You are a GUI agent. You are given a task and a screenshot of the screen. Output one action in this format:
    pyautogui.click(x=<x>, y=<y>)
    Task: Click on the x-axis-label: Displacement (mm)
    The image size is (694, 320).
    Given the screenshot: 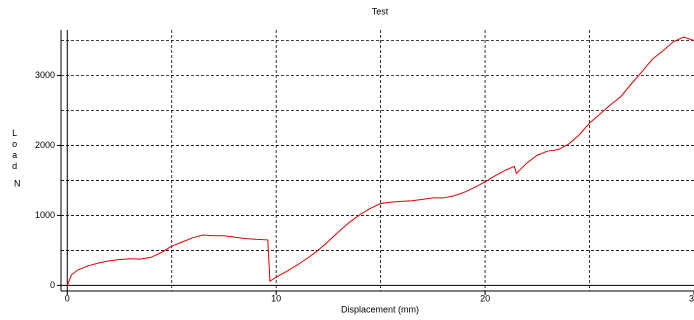 What is the action you would take?
    pyautogui.click(x=380, y=309)
    